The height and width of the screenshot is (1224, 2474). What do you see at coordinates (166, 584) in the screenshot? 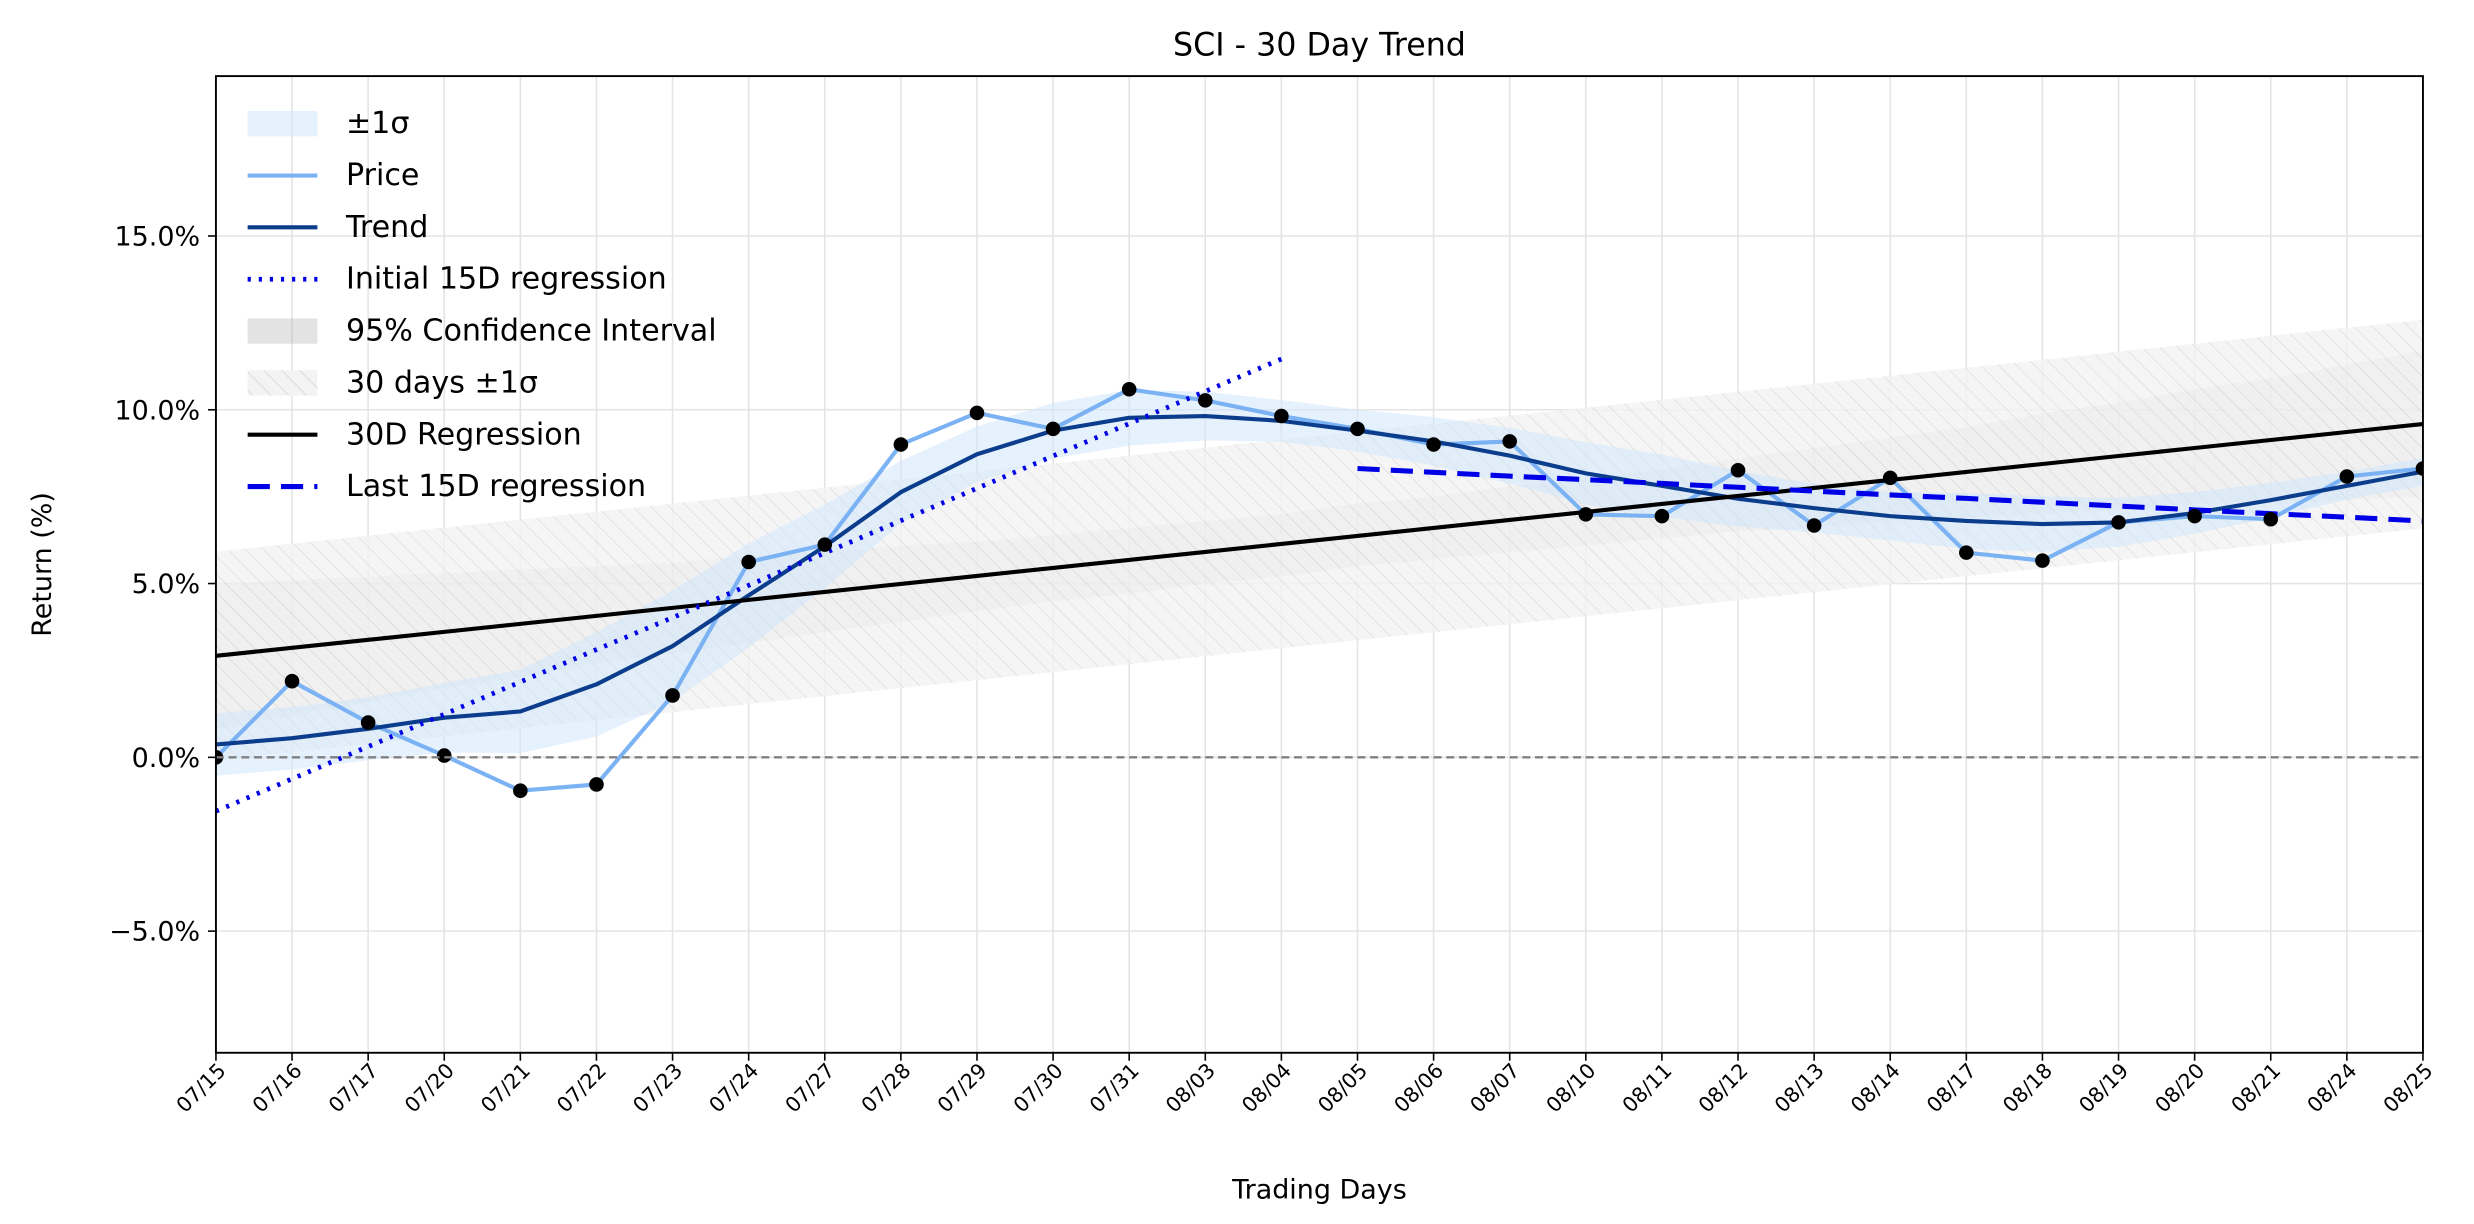
I see `y-tick-label: 5.0%` at bounding box center [166, 584].